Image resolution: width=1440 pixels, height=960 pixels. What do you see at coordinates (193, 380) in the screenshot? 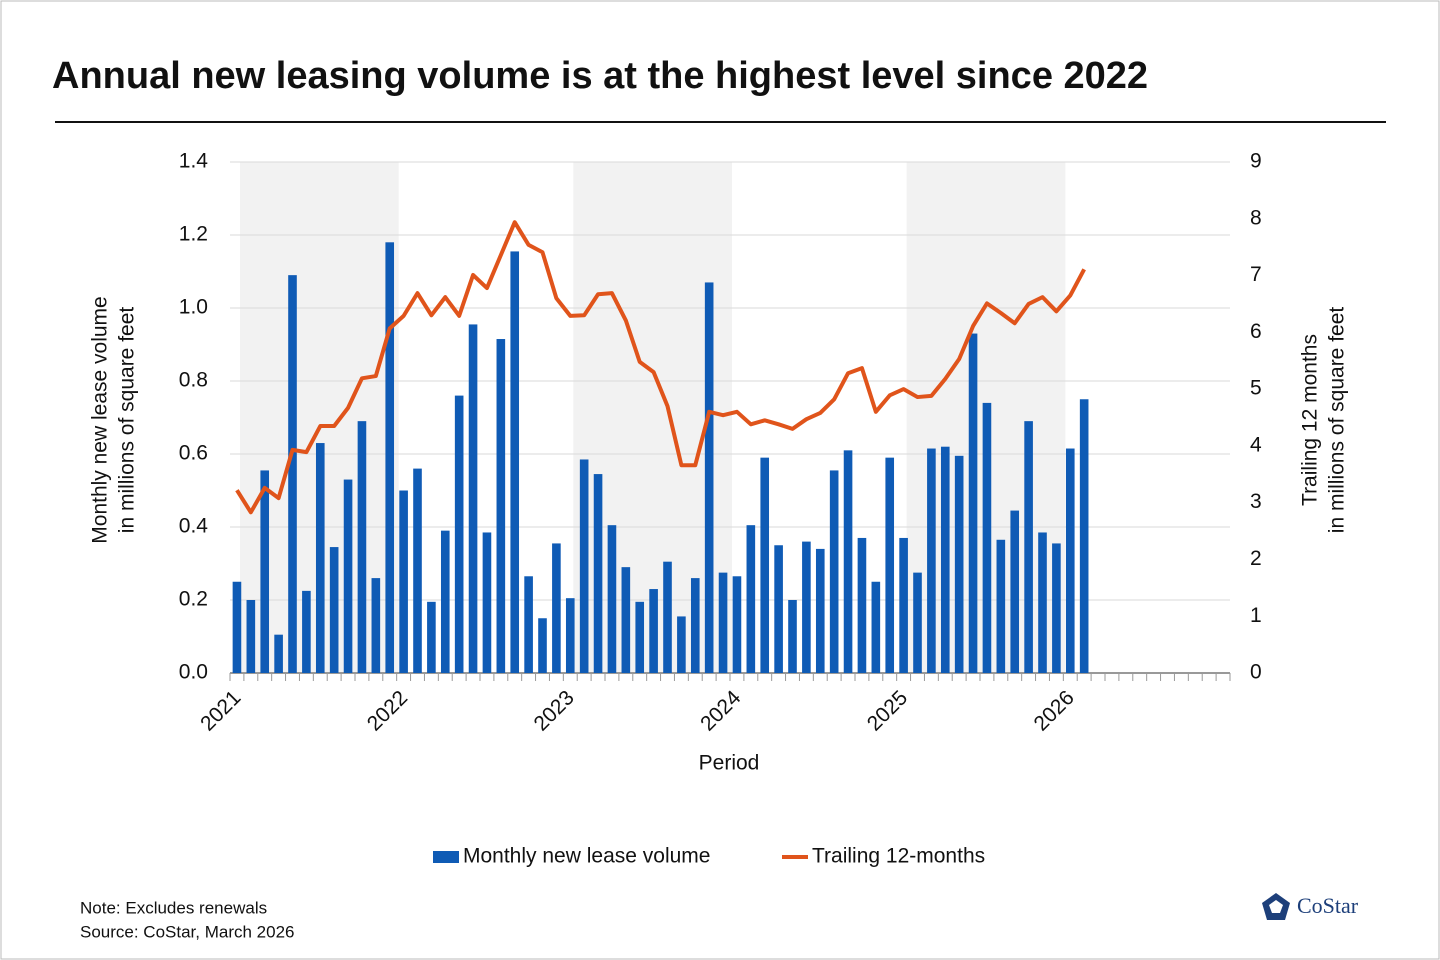
I see `y-tick-label: 0.8` at bounding box center [193, 380].